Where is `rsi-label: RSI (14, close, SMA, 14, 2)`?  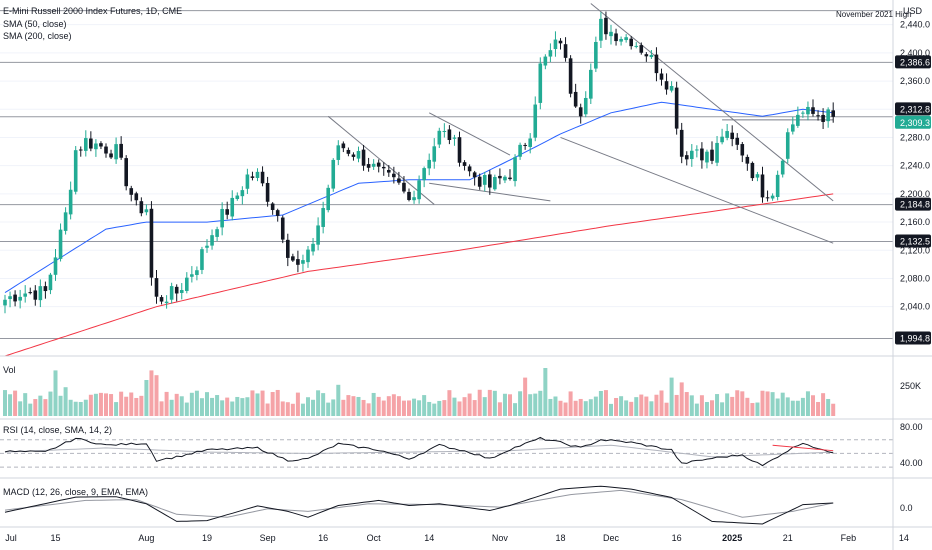
rsi-label: RSI (14, close, SMA, 14, 2) is located at coordinates (57, 430).